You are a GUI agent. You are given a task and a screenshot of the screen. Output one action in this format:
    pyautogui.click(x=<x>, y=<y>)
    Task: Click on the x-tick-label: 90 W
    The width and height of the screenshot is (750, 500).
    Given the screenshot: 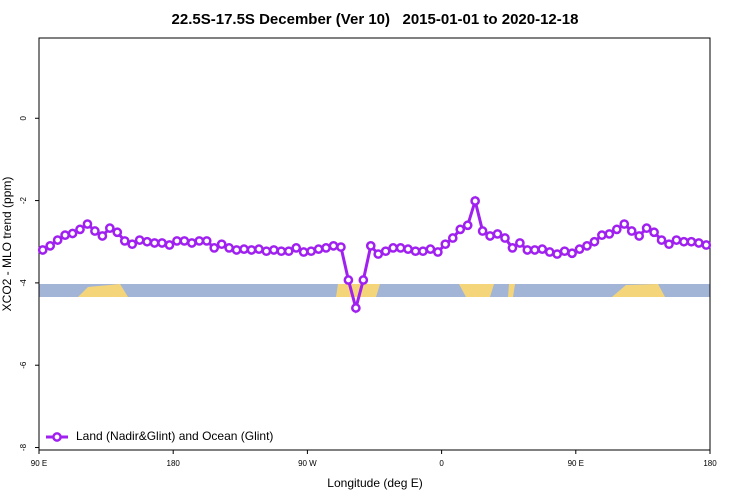 What is the action you would take?
    pyautogui.click(x=307, y=463)
    